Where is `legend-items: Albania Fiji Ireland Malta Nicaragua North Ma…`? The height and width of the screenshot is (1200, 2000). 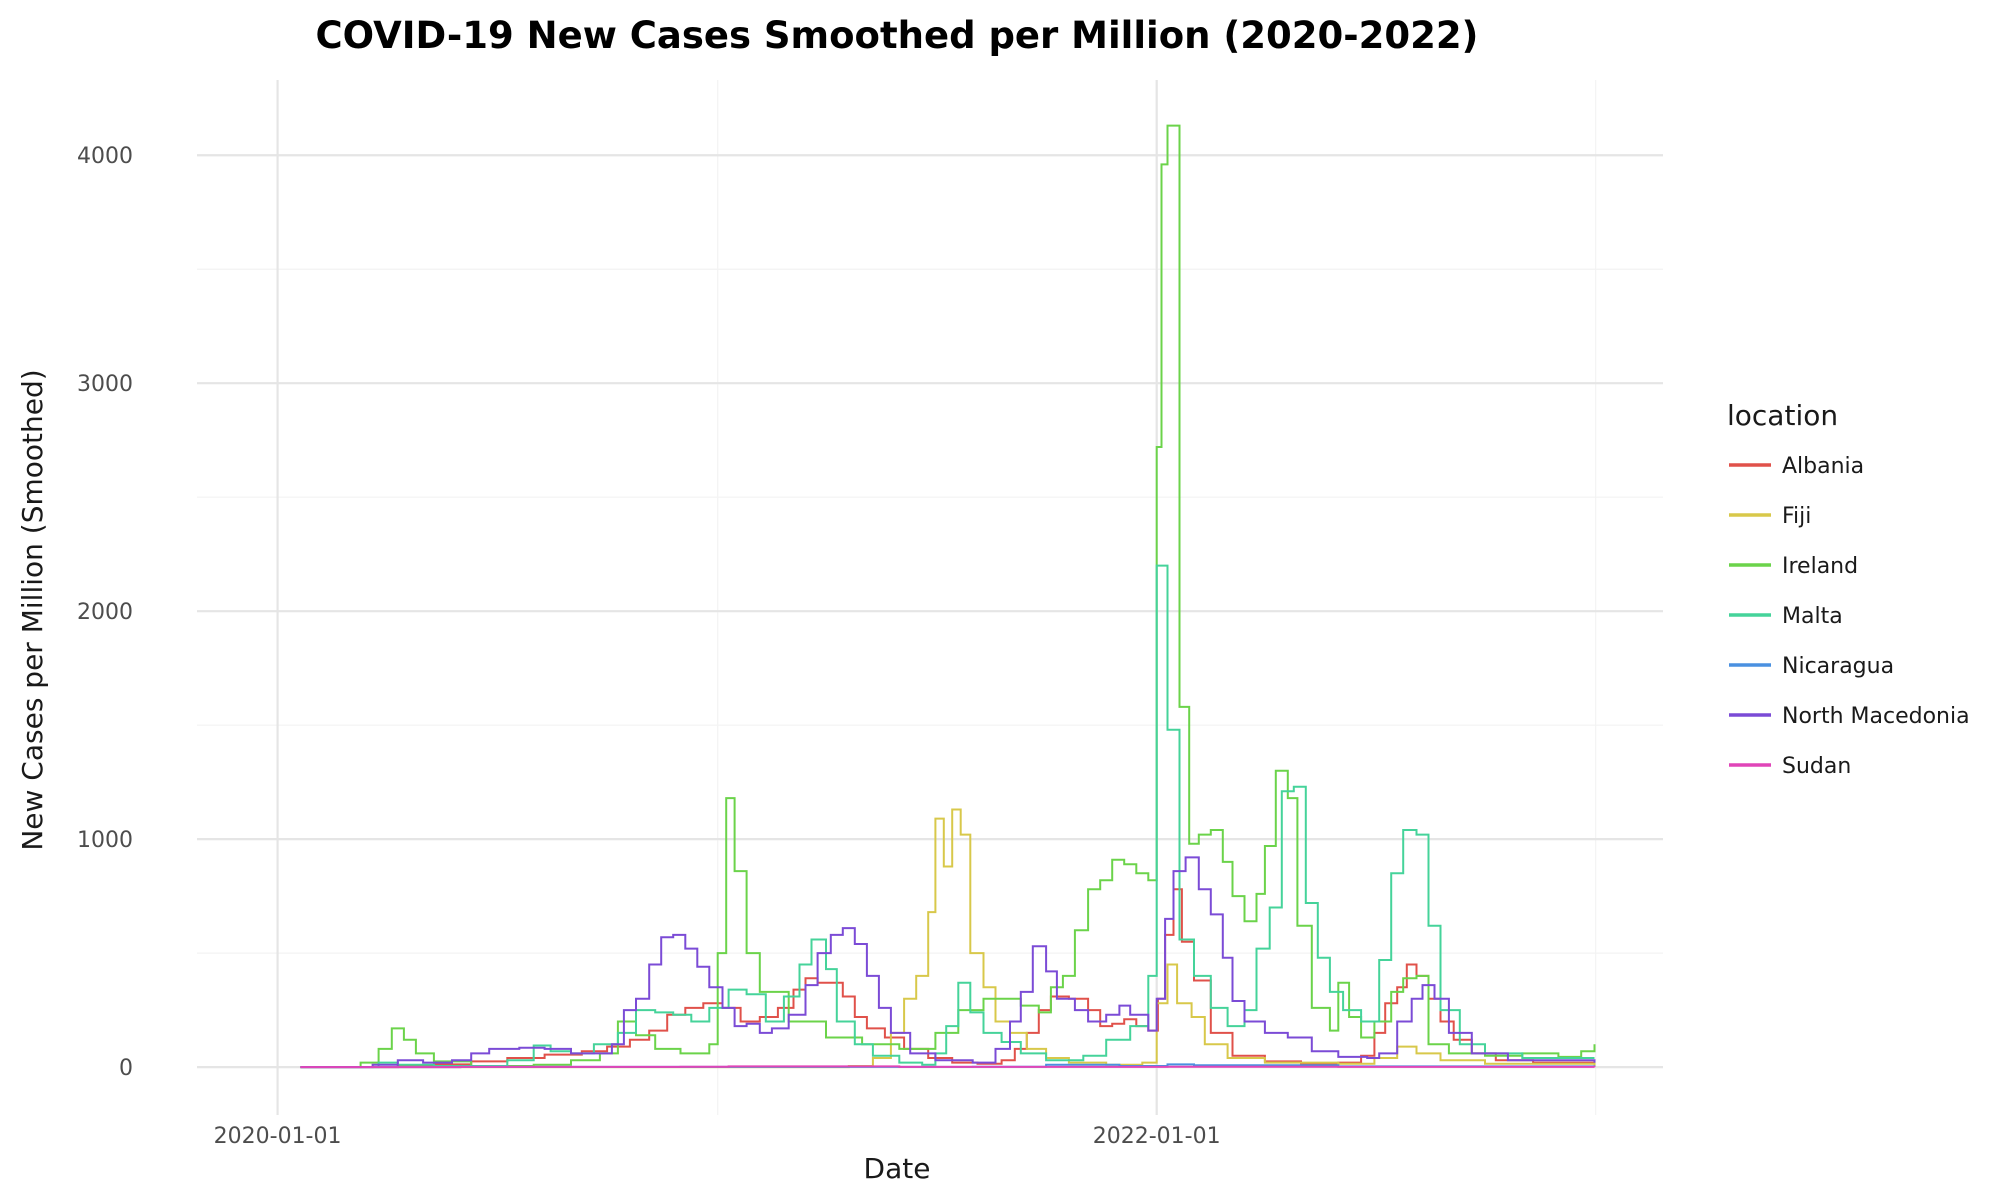 legend-items: Albania Fiji Ireland Malta Nicaragua North Ma… is located at coordinates (1849, 616).